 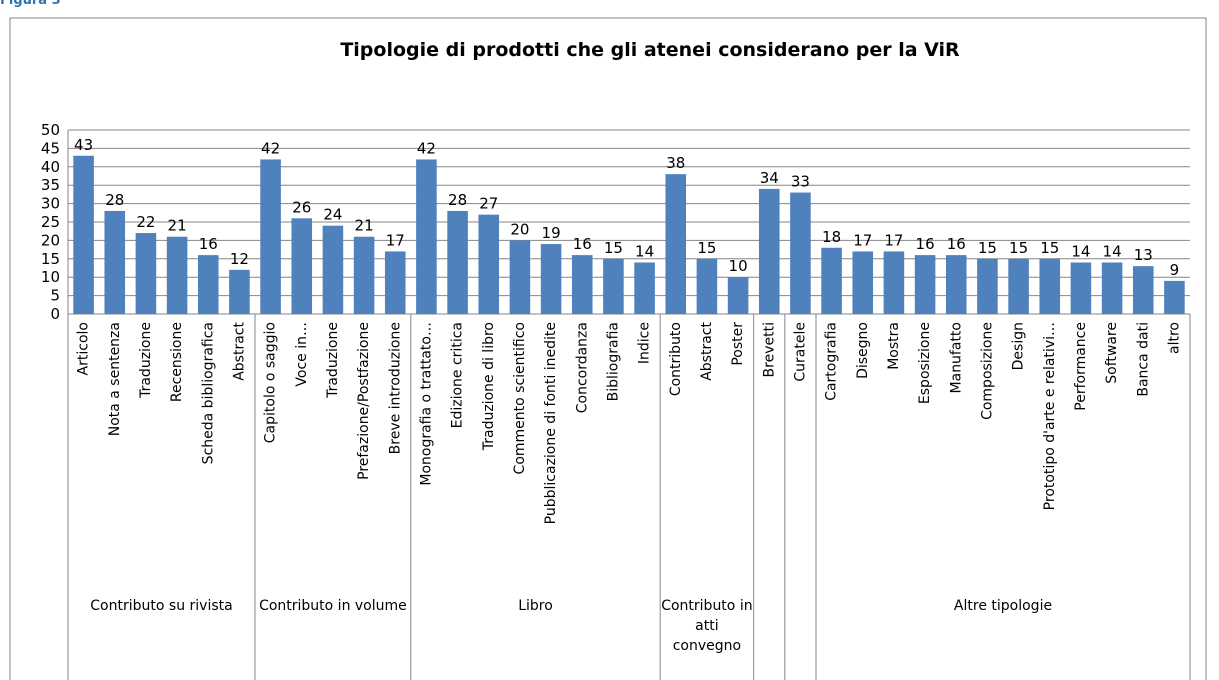 I want to click on x-tick-label: Esposizione, so click(x=925, y=363).